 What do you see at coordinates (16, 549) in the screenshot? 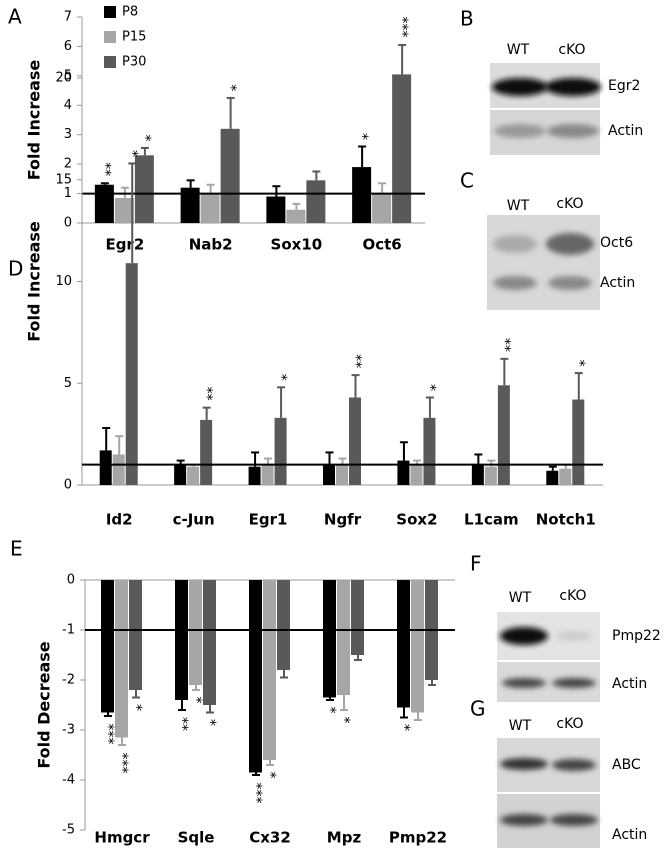
I see `panel-letter: E` at bounding box center [16, 549].